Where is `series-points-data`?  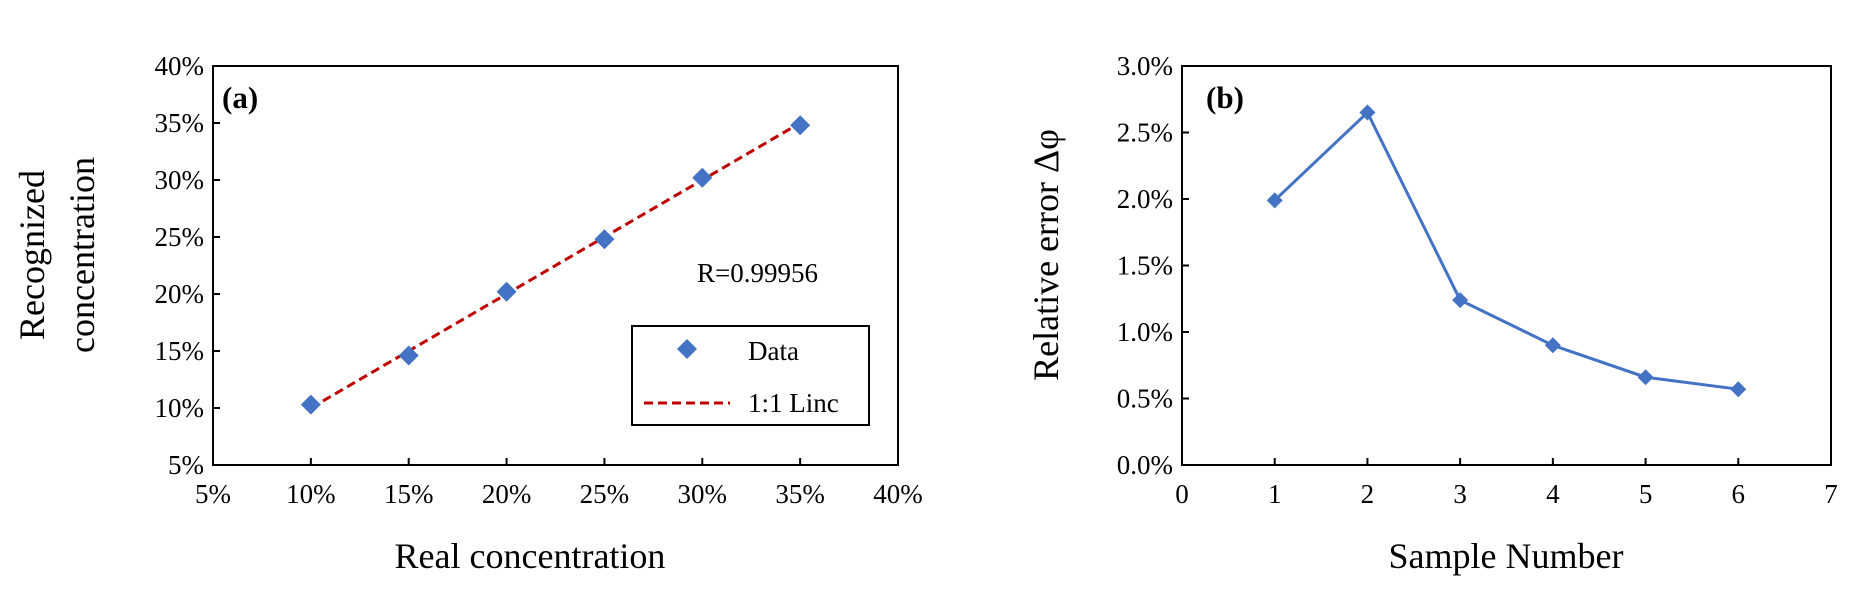 series-points-data is located at coordinates (555, 265).